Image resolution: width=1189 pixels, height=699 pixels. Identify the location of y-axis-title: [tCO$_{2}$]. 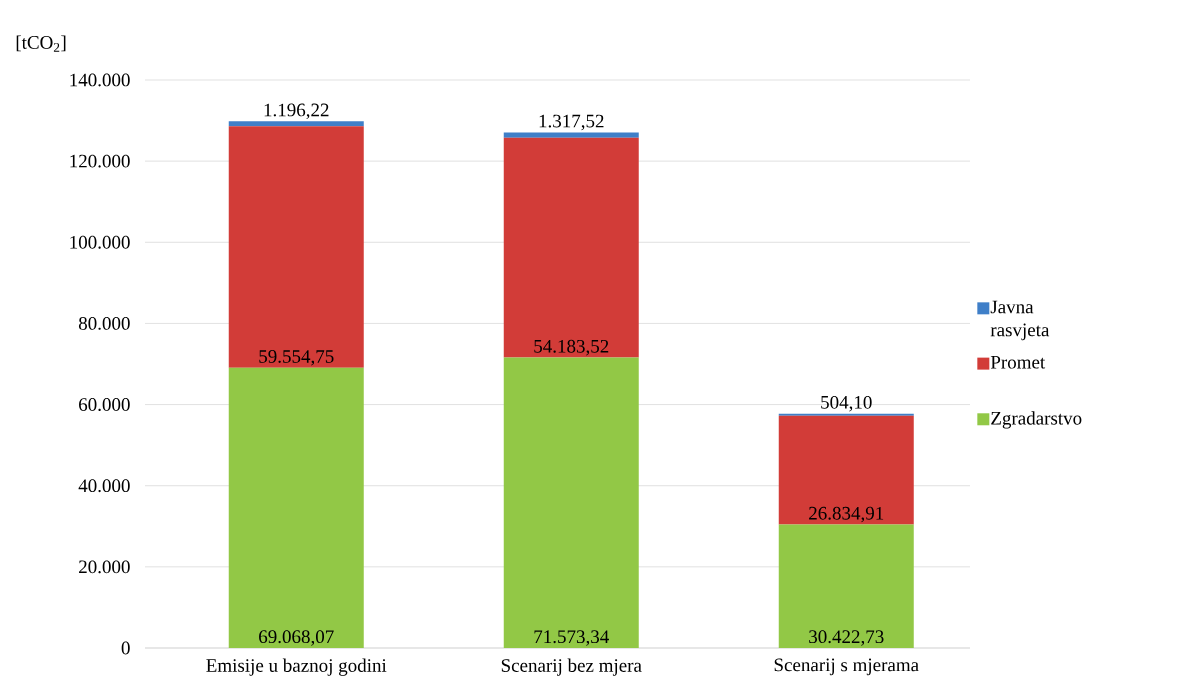
(41, 43).